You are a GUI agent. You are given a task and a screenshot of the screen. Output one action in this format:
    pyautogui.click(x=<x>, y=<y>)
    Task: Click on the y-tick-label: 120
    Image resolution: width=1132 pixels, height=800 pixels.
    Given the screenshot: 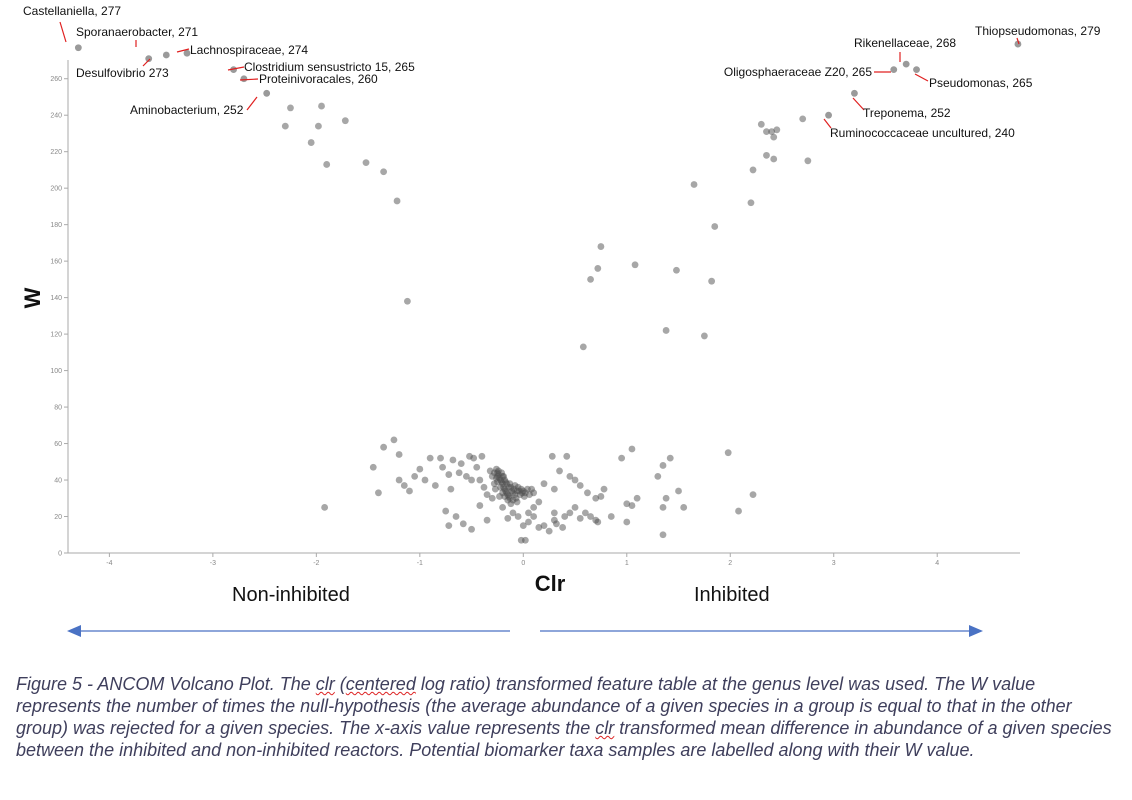 What is the action you would take?
    pyautogui.click(x=56, y=335)
    